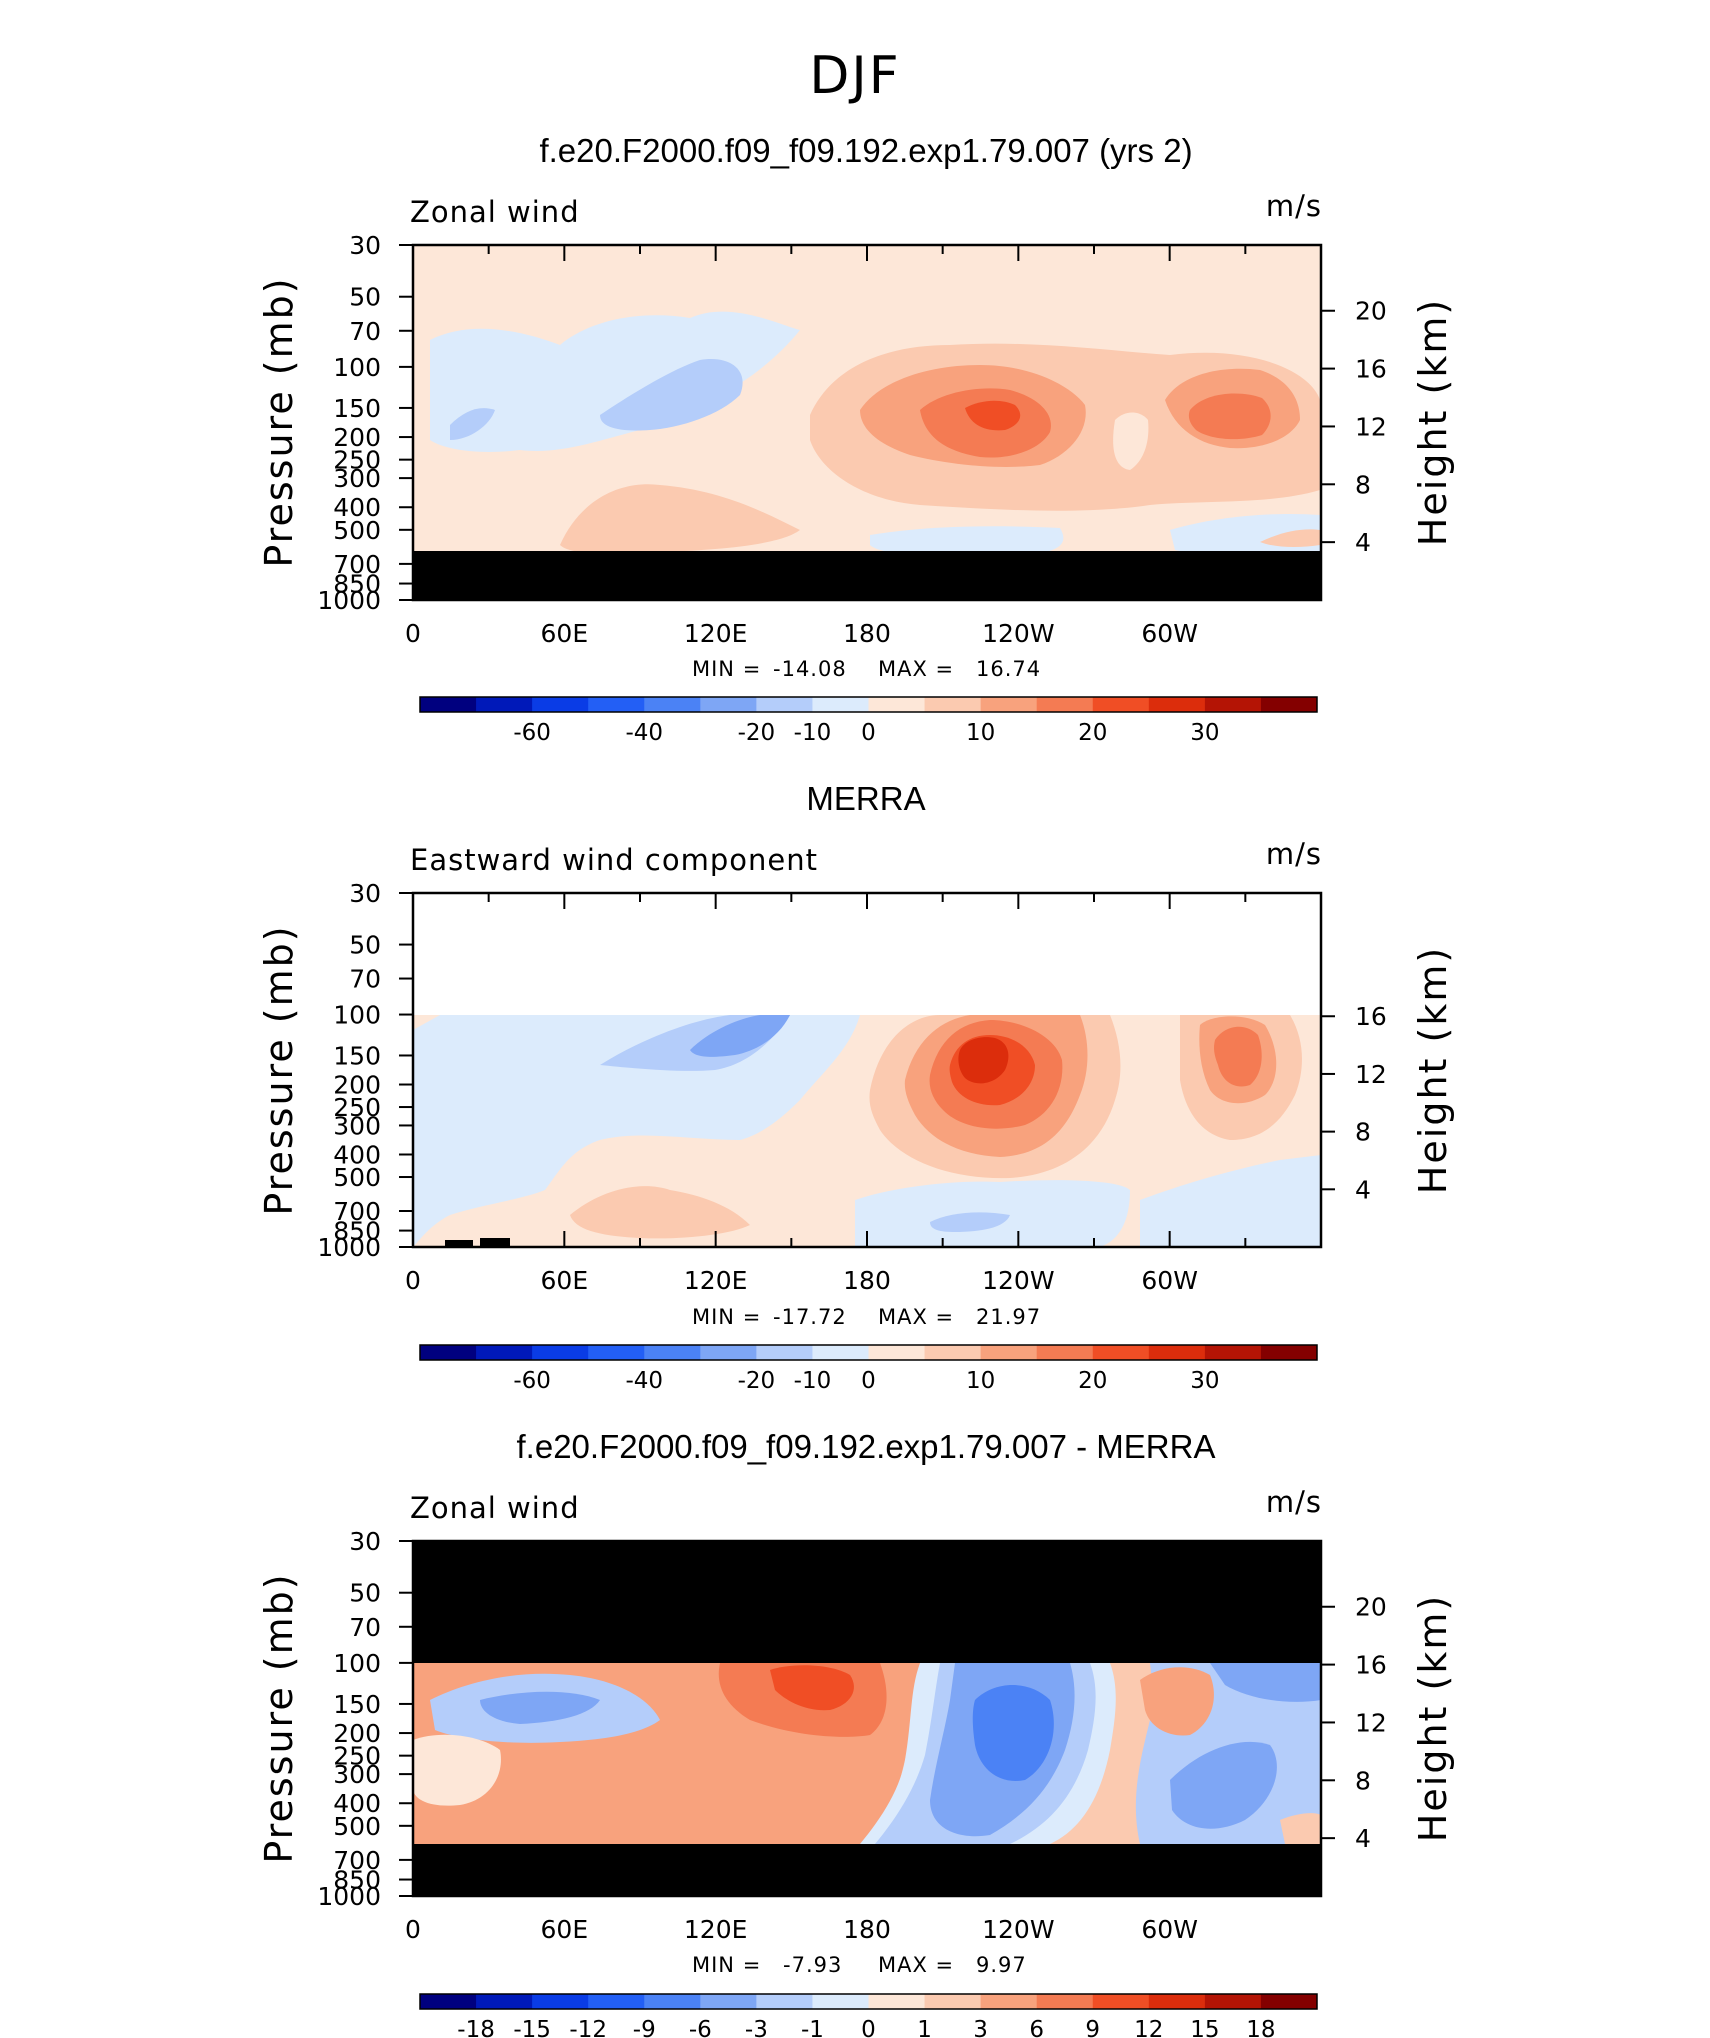  Describe the element at coordinates (867, 633) in the screenshot. I see `x-tick-label: 180` at that location.